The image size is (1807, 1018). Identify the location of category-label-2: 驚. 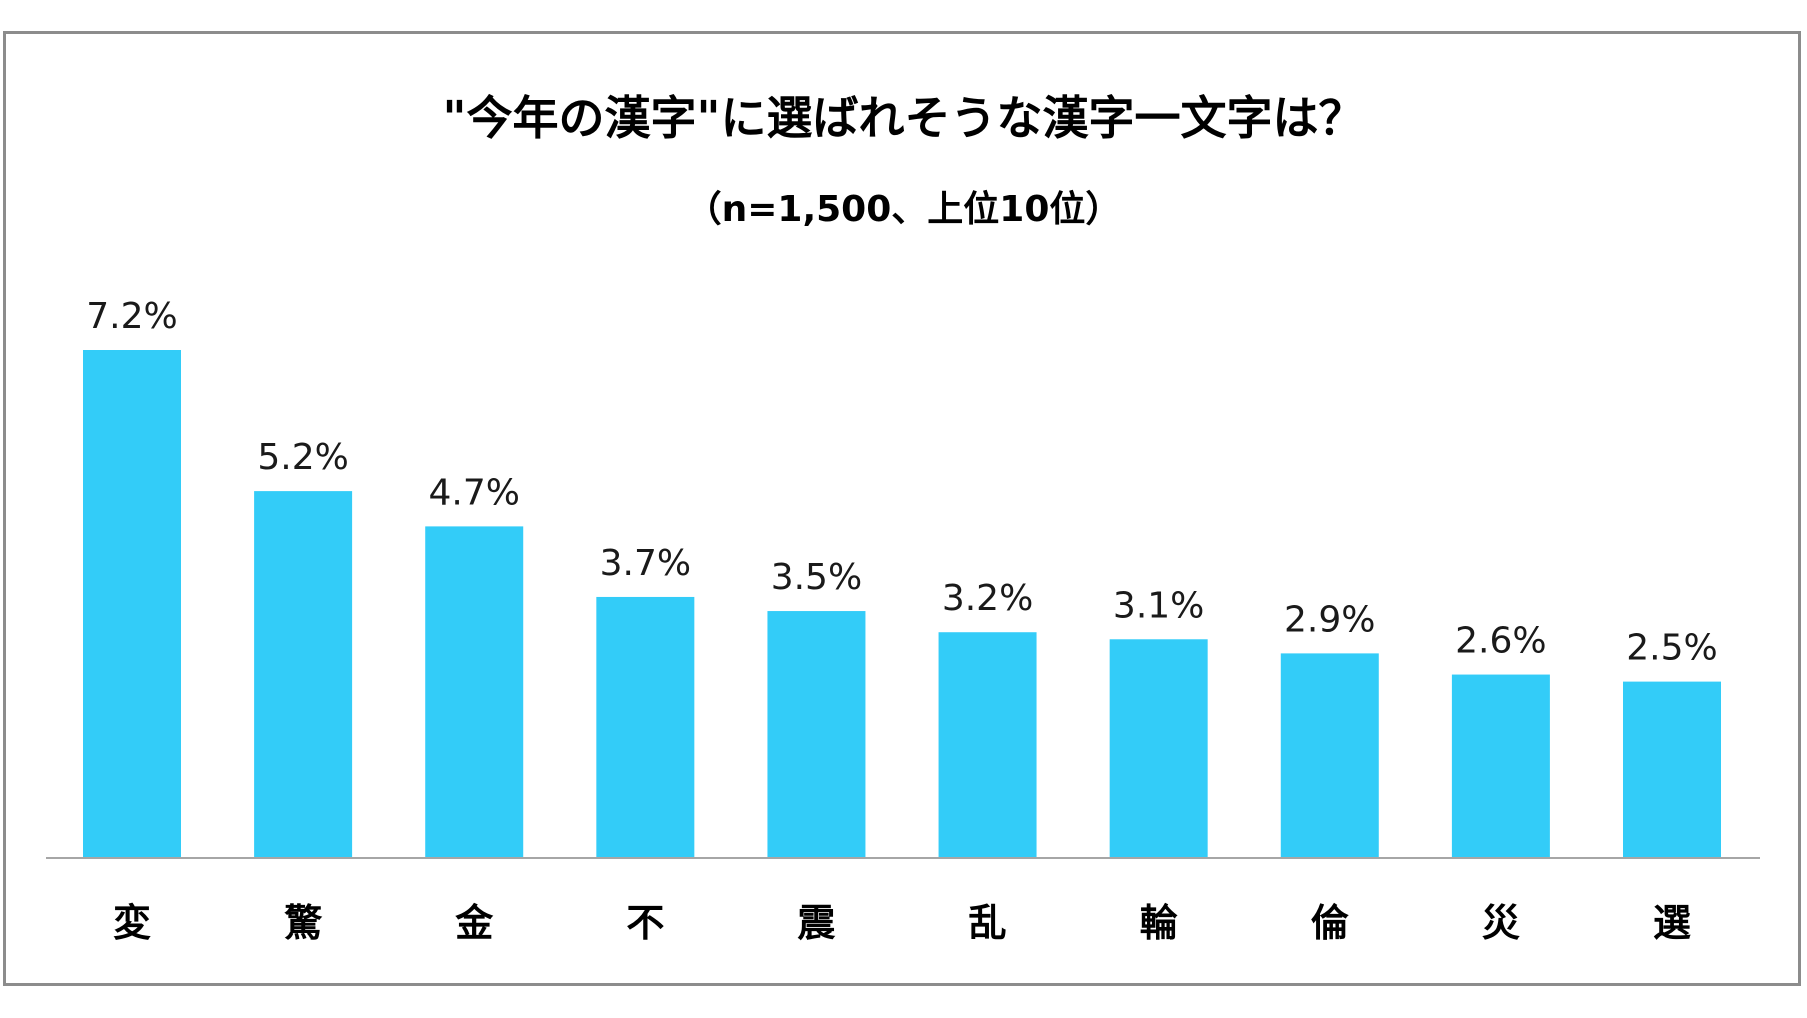
(303, 923).